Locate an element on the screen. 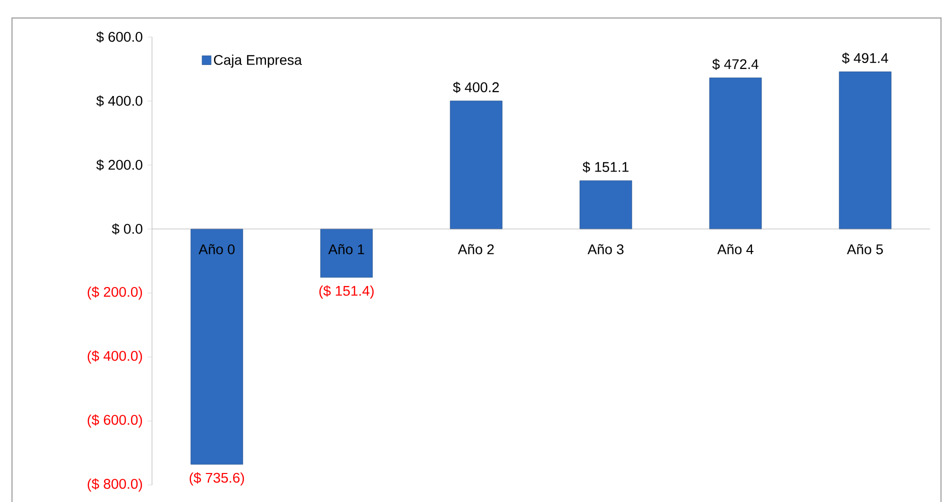 This screenshot has width=943, height=502. y-tick-label: $ 200.0 is located at coordinates (119, 165).